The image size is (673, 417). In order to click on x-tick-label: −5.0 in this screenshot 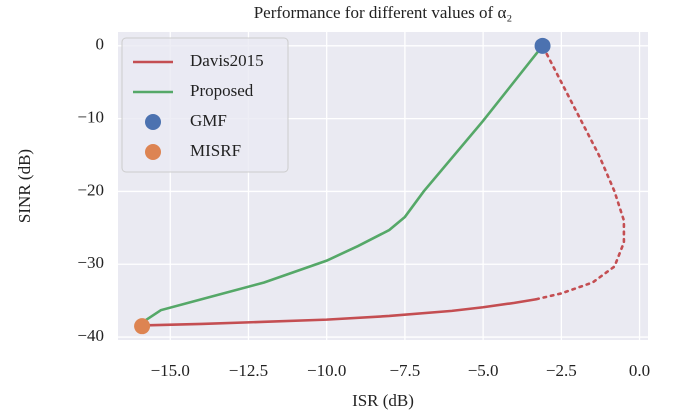, I will do `click(483, 370)`.